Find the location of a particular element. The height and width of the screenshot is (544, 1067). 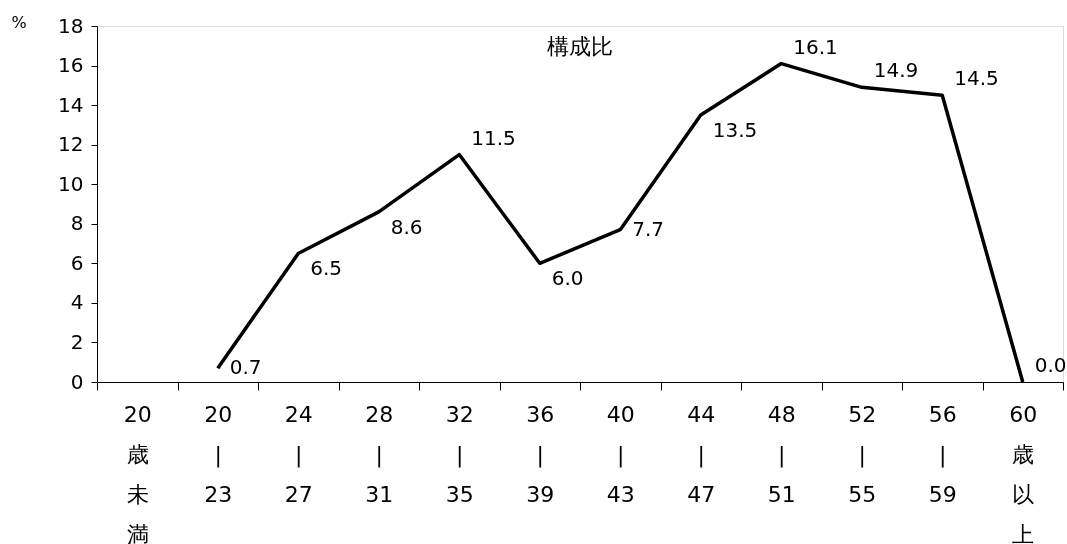

x-tick-label: 40 | 43 is located at coordinates (620, 454).